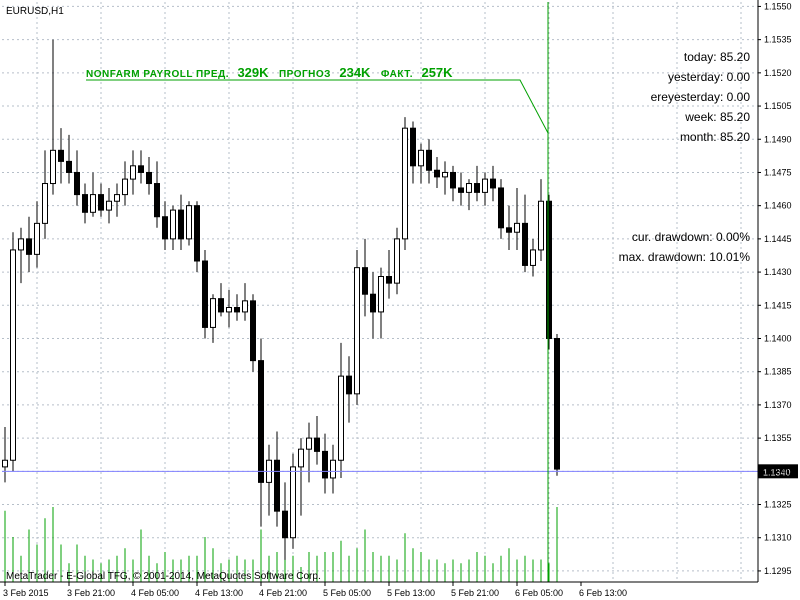 The image size is (800, 600). I want to click on news-prev-value: 329K, so click(253, 72).